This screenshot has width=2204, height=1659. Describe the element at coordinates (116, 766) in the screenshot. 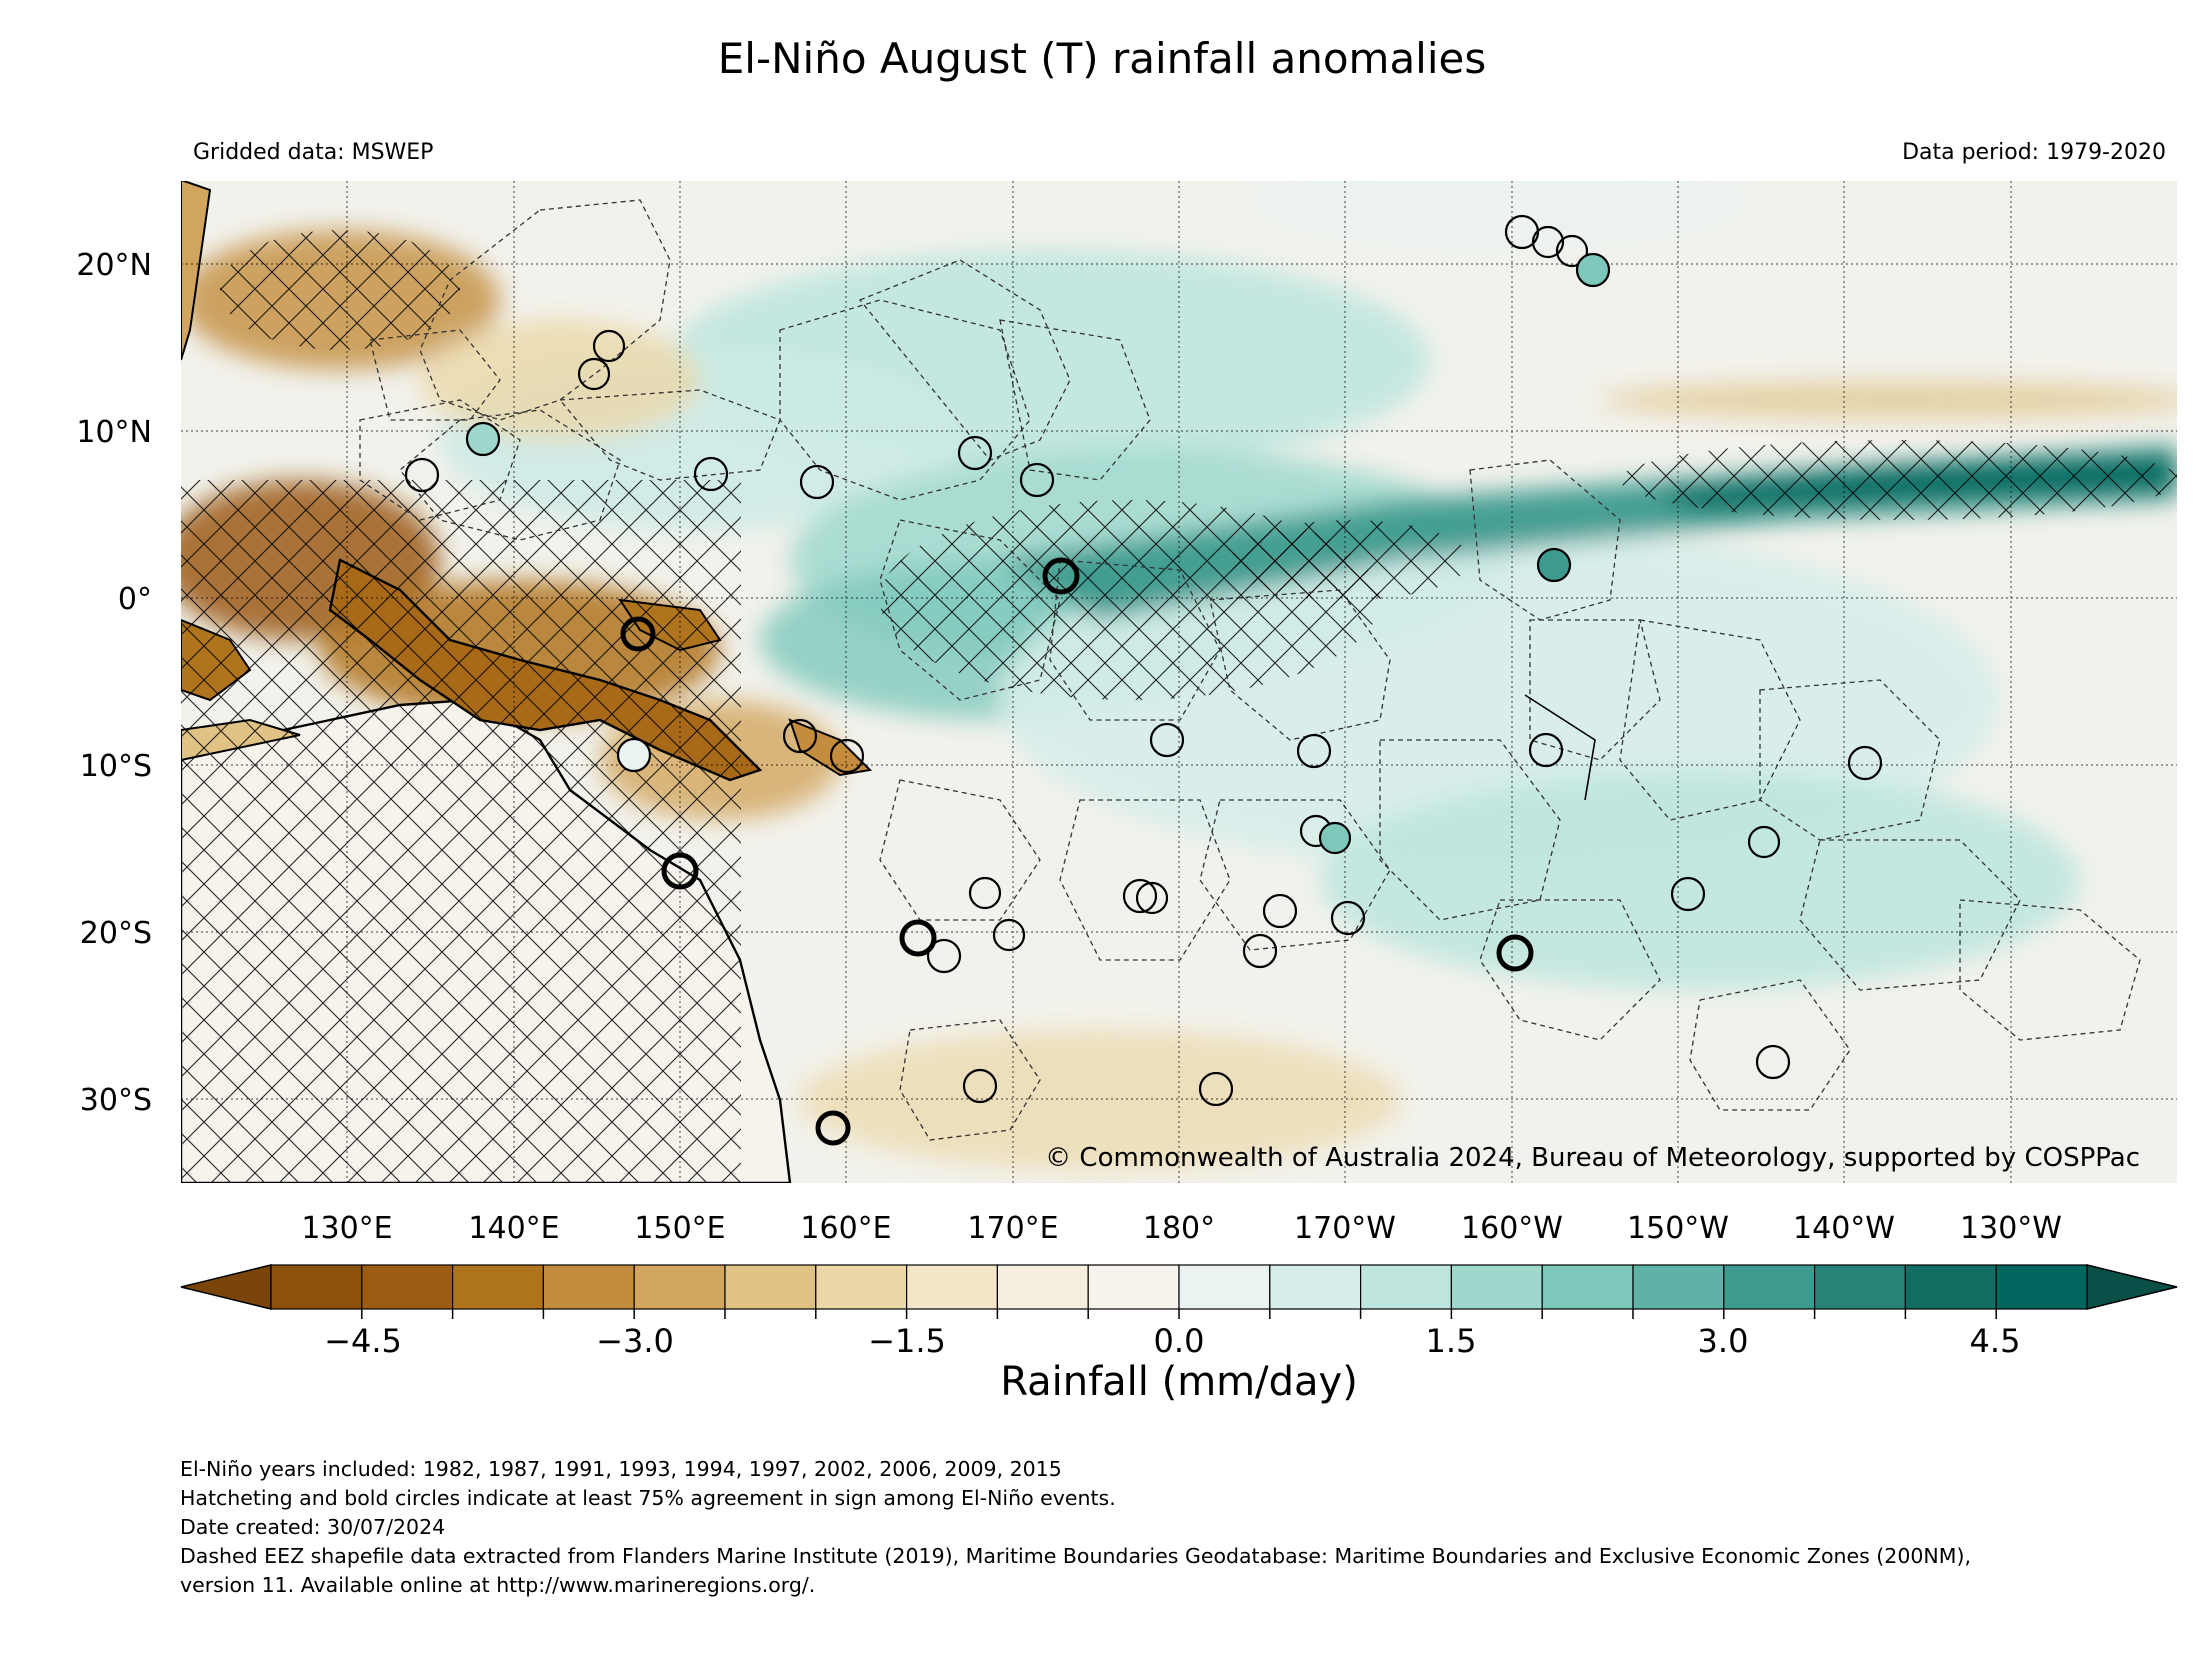

I see `lat-label: 10°S` at that location.